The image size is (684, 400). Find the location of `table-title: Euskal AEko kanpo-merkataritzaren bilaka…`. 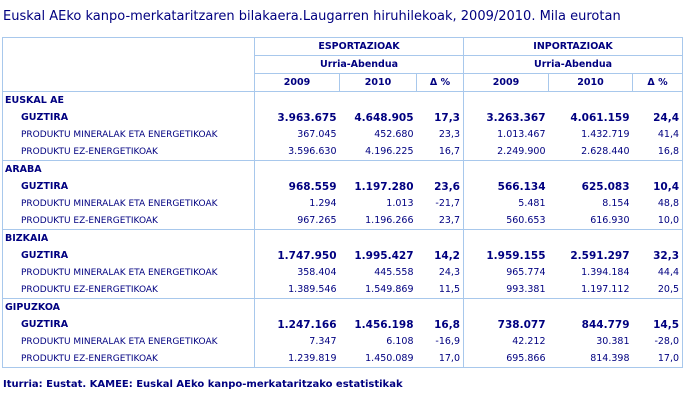

table-title: Euskal AEko kanpo-merkataritzaren bilaka… is located at coordinates (312, 16).